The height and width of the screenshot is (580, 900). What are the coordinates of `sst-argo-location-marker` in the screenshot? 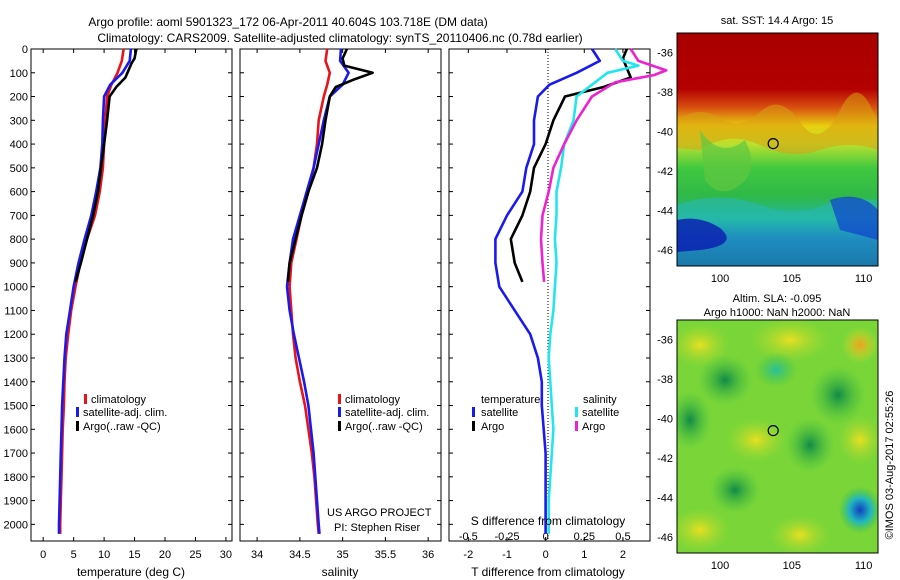 It's located at (773, 144).